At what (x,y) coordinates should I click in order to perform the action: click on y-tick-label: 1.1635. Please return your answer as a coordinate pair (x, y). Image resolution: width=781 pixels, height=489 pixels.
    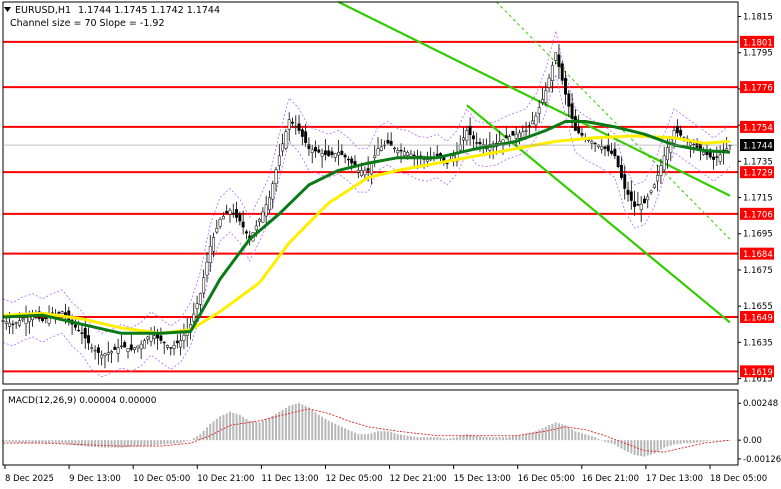
    Looking at the image, I should click on (758, 343).